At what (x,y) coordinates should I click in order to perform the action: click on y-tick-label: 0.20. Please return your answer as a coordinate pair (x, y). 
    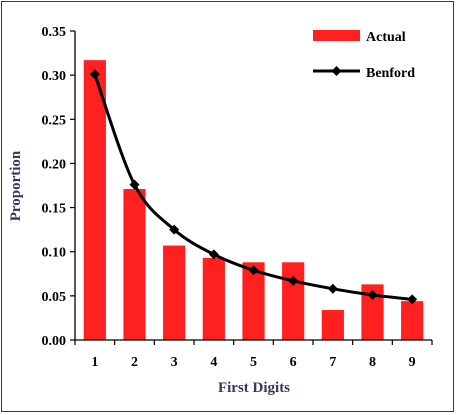
    Looking at the image, I should click on (54, 164).